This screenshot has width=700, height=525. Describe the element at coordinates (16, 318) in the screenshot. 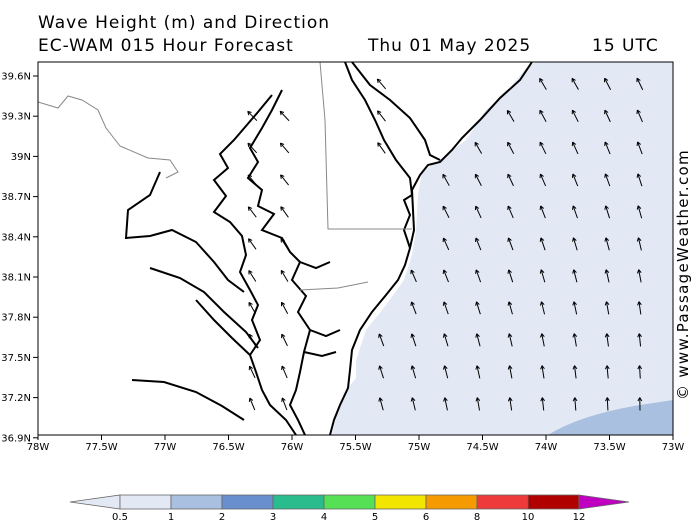

I see `lat-tick-label: 37.8N` at that location.